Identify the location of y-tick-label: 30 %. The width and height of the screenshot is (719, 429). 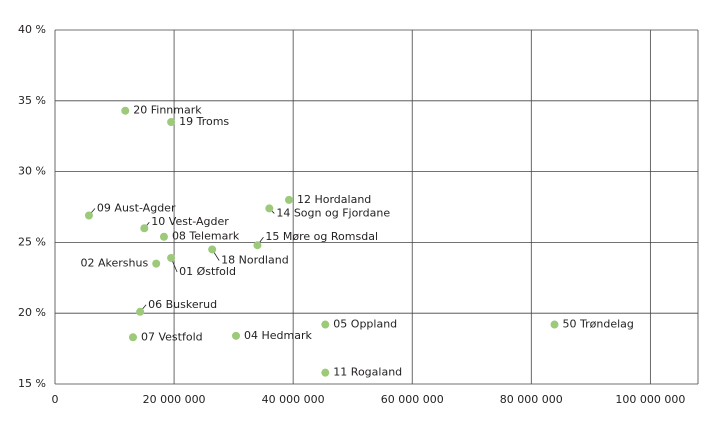
(32, 171).